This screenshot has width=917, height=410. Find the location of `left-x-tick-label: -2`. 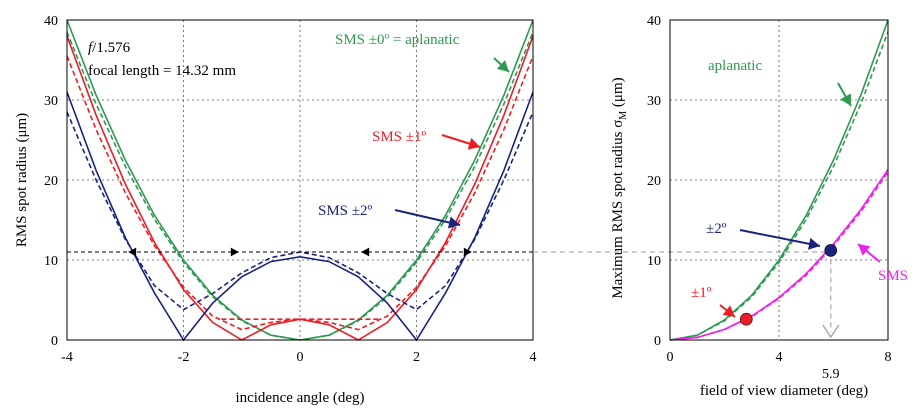

left-x-tick-label: -2 is located at coordinates (184, 357).